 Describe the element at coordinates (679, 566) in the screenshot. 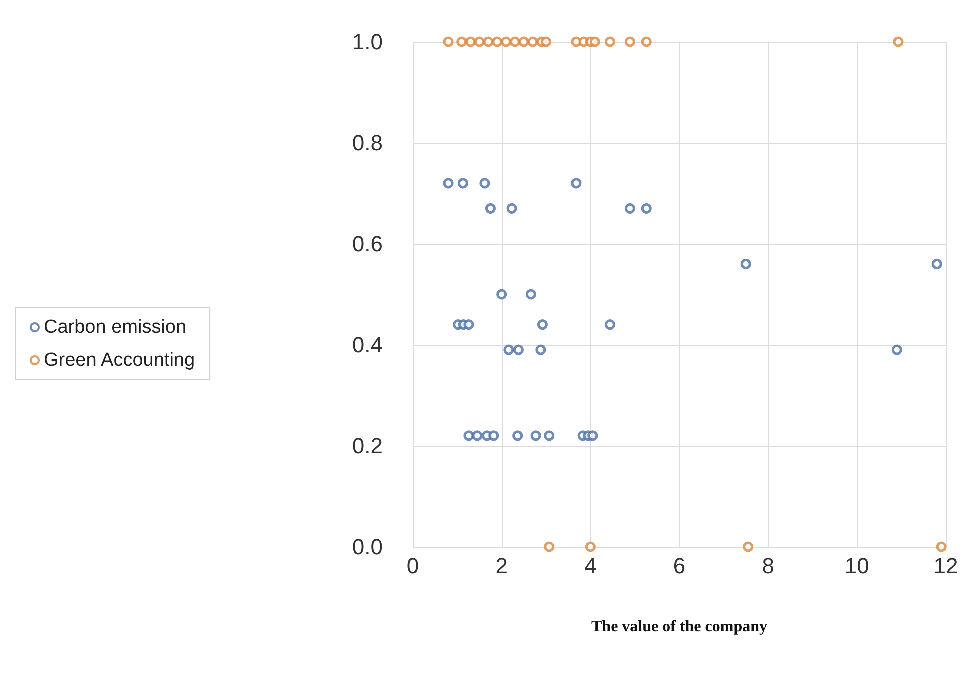

I see `x-tick-label: 6` at that location.